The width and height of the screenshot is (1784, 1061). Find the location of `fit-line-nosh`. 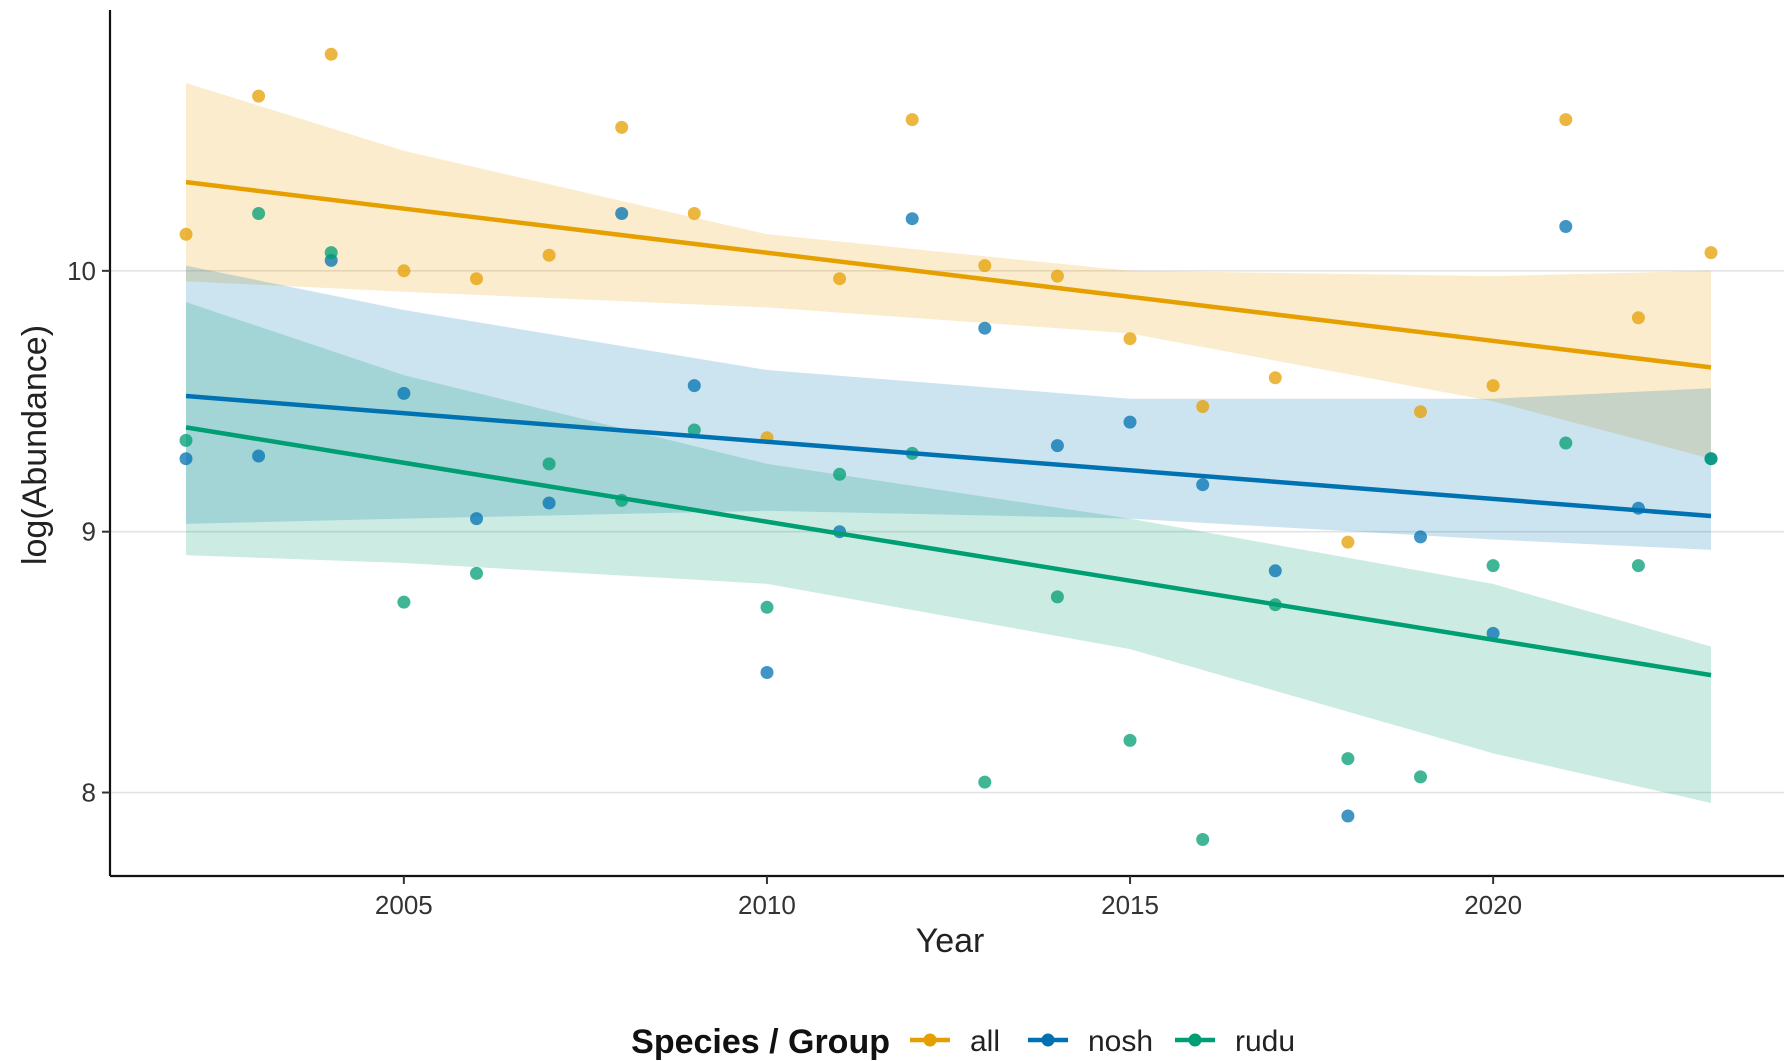

fit-line-nosh is located at coordinates (948, 456).